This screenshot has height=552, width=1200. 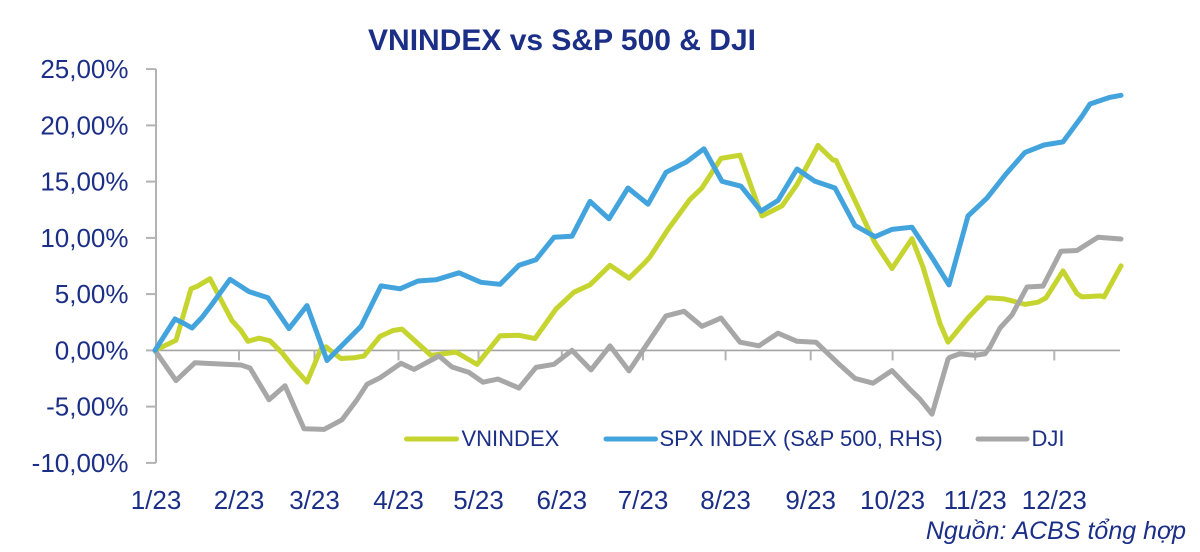 What do you see at coordinates (892, 500) in the screenshot?
I see `svg-text: 10/23` at bounding box center [892, 500].